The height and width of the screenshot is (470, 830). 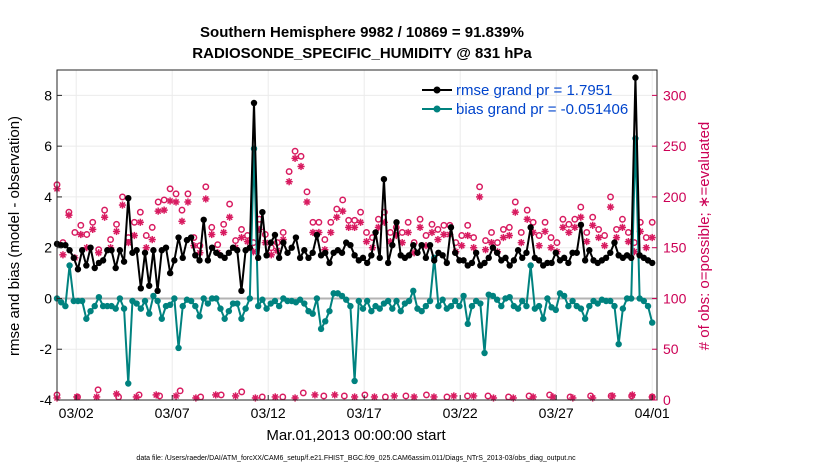 What do you see at coordinates (365, 395) in the screenshot?
I see `obs-possible-low-point` at bounding box center [365, 395].